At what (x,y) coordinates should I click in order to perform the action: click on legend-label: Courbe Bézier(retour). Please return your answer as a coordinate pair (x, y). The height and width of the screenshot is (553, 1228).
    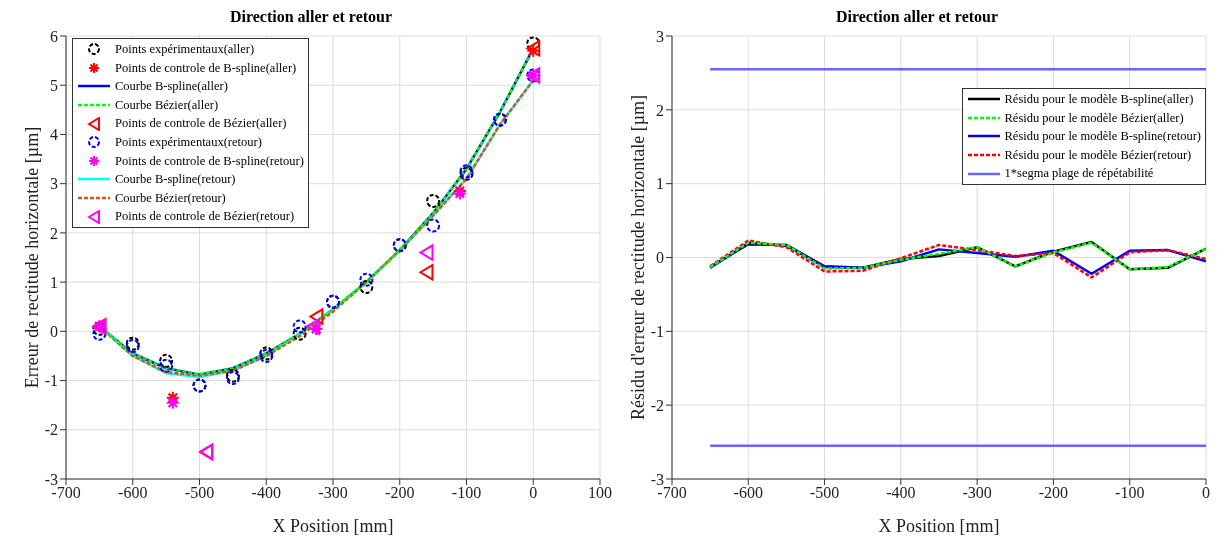
    Looking at the image, I should click on (170, 198).